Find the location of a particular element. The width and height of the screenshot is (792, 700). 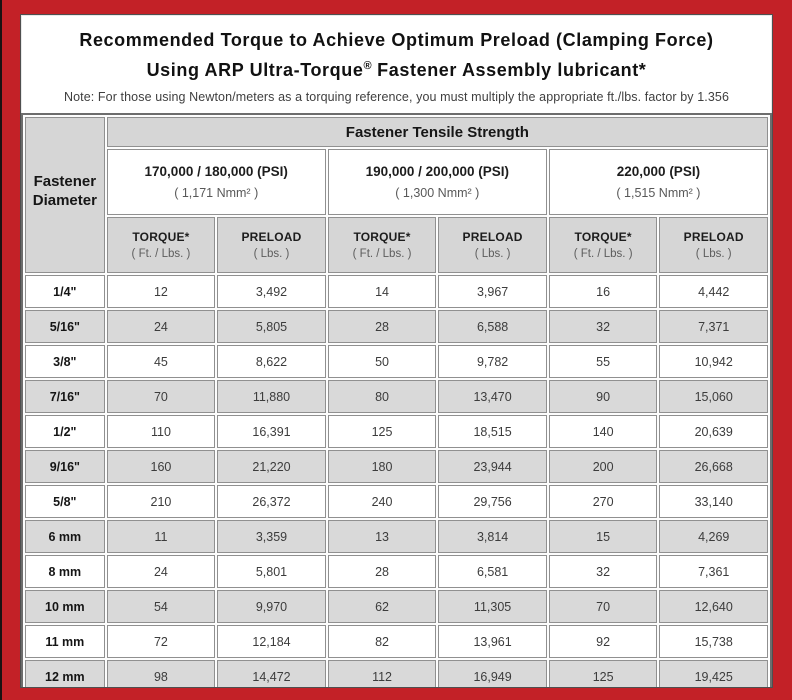

diameter-cell: 7/16" is located at coordinates (65, 396).